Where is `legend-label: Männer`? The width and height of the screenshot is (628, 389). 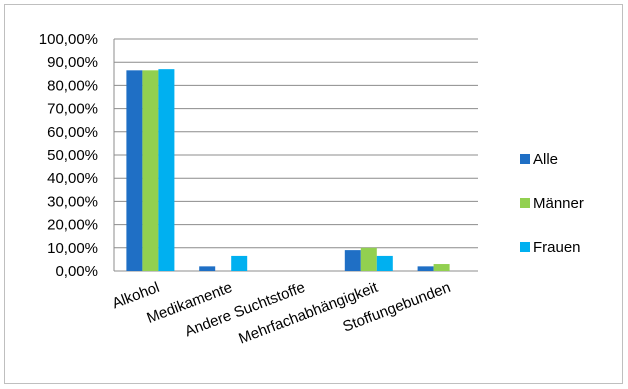 legend-label: Männer is located at coordinates (558, 203).